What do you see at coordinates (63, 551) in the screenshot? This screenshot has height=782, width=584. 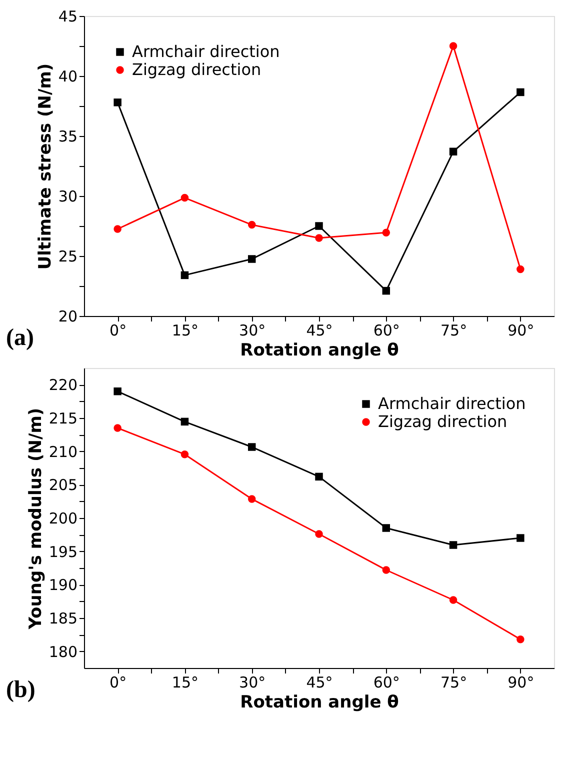 I see `y-tick-label: 195` at bounding box center [63, 551].